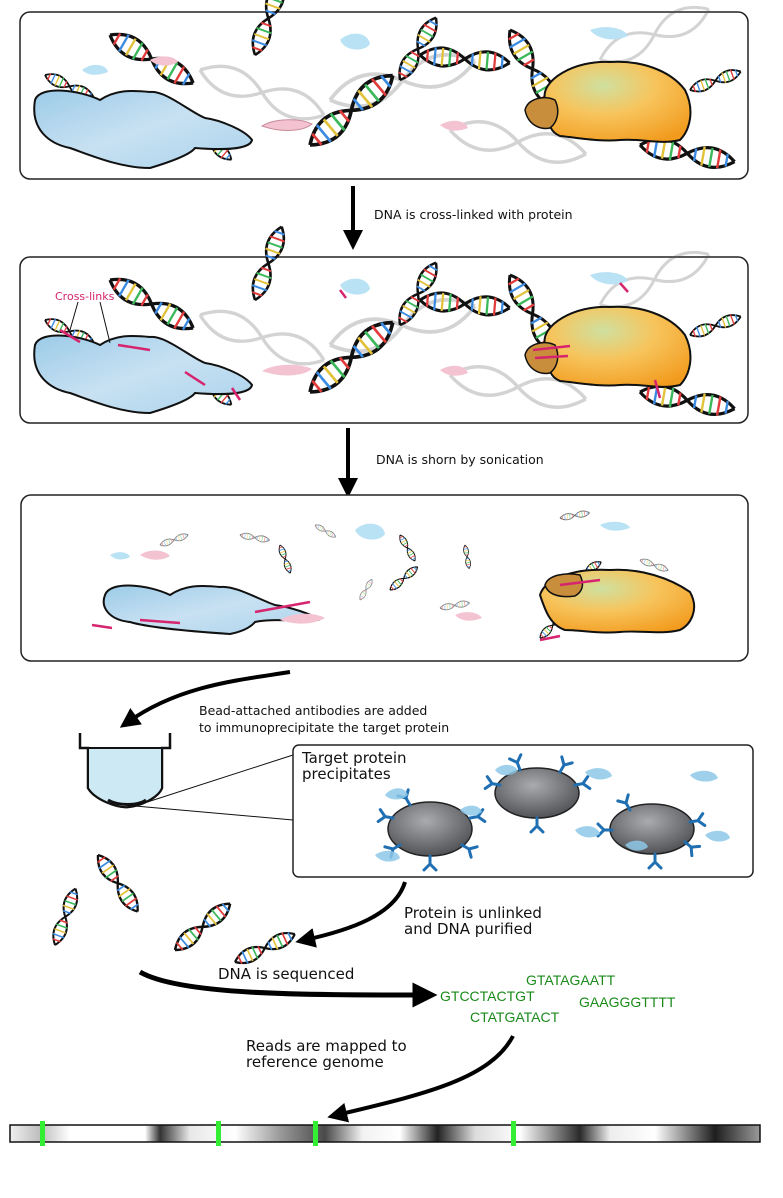 The image size is (783, 1198). What do you see at coordinates (315, 1062) in the screenshot?
I see `step-mapped-line2: reference genome` at bounding box center [315, 1062].